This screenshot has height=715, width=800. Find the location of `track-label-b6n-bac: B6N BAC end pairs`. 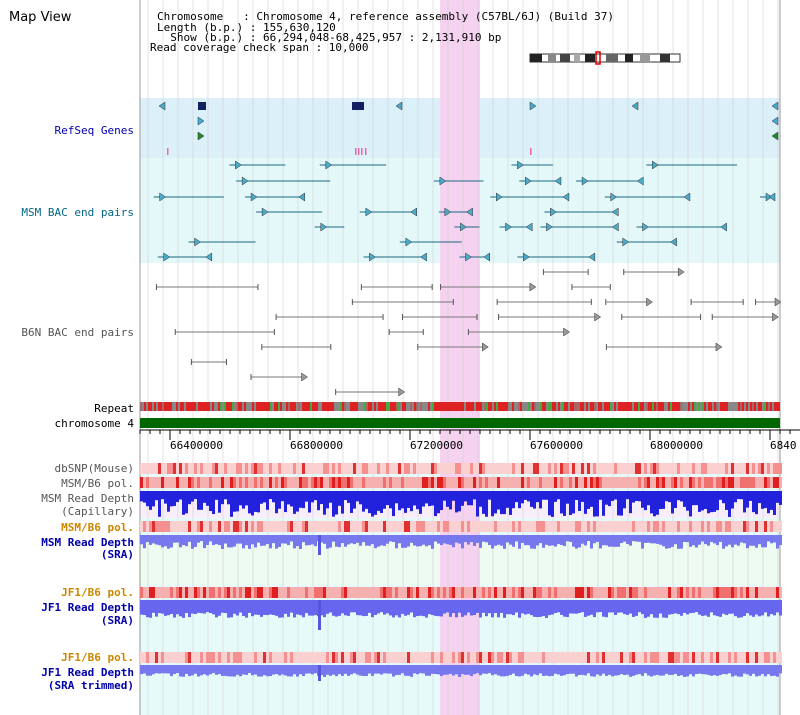

track-label-b6n-bac: B6N BAC end pairs is located at coordinates (77, 332).